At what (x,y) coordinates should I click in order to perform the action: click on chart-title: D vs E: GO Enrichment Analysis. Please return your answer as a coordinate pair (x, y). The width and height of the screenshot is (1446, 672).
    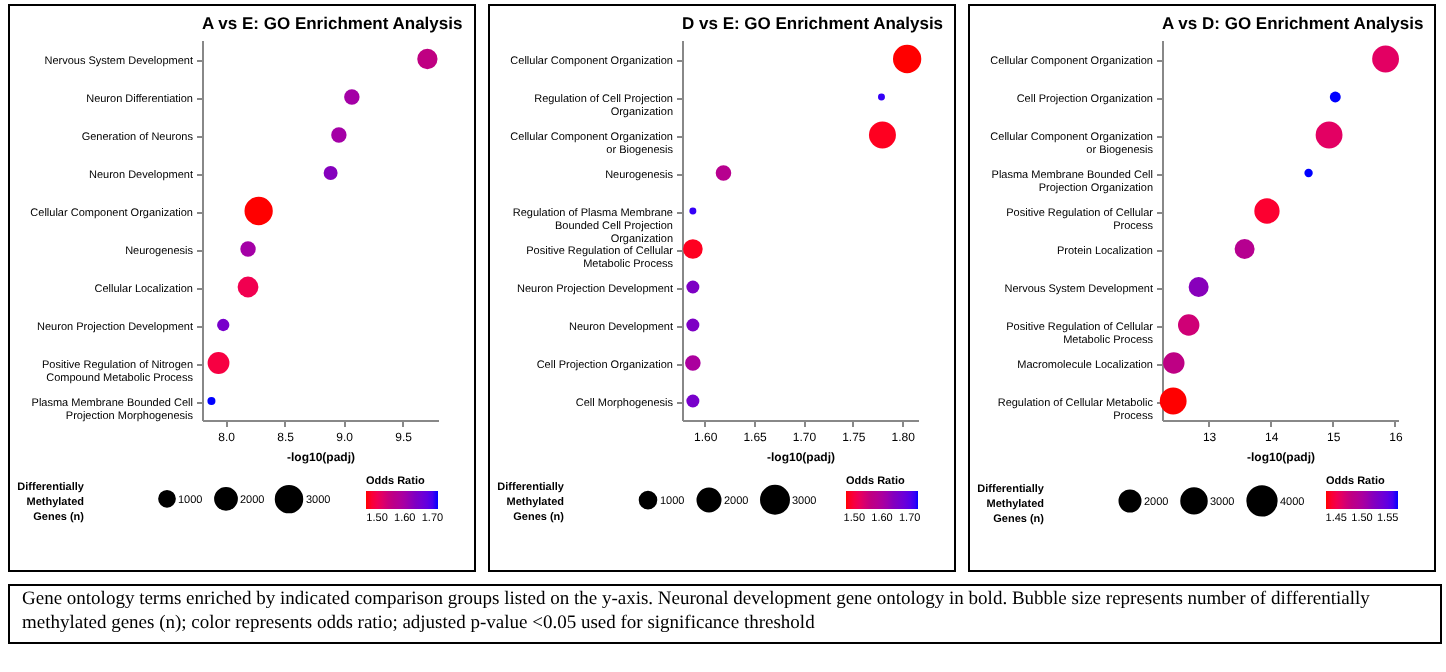
    Looking at the image, I should click on (813, 23).